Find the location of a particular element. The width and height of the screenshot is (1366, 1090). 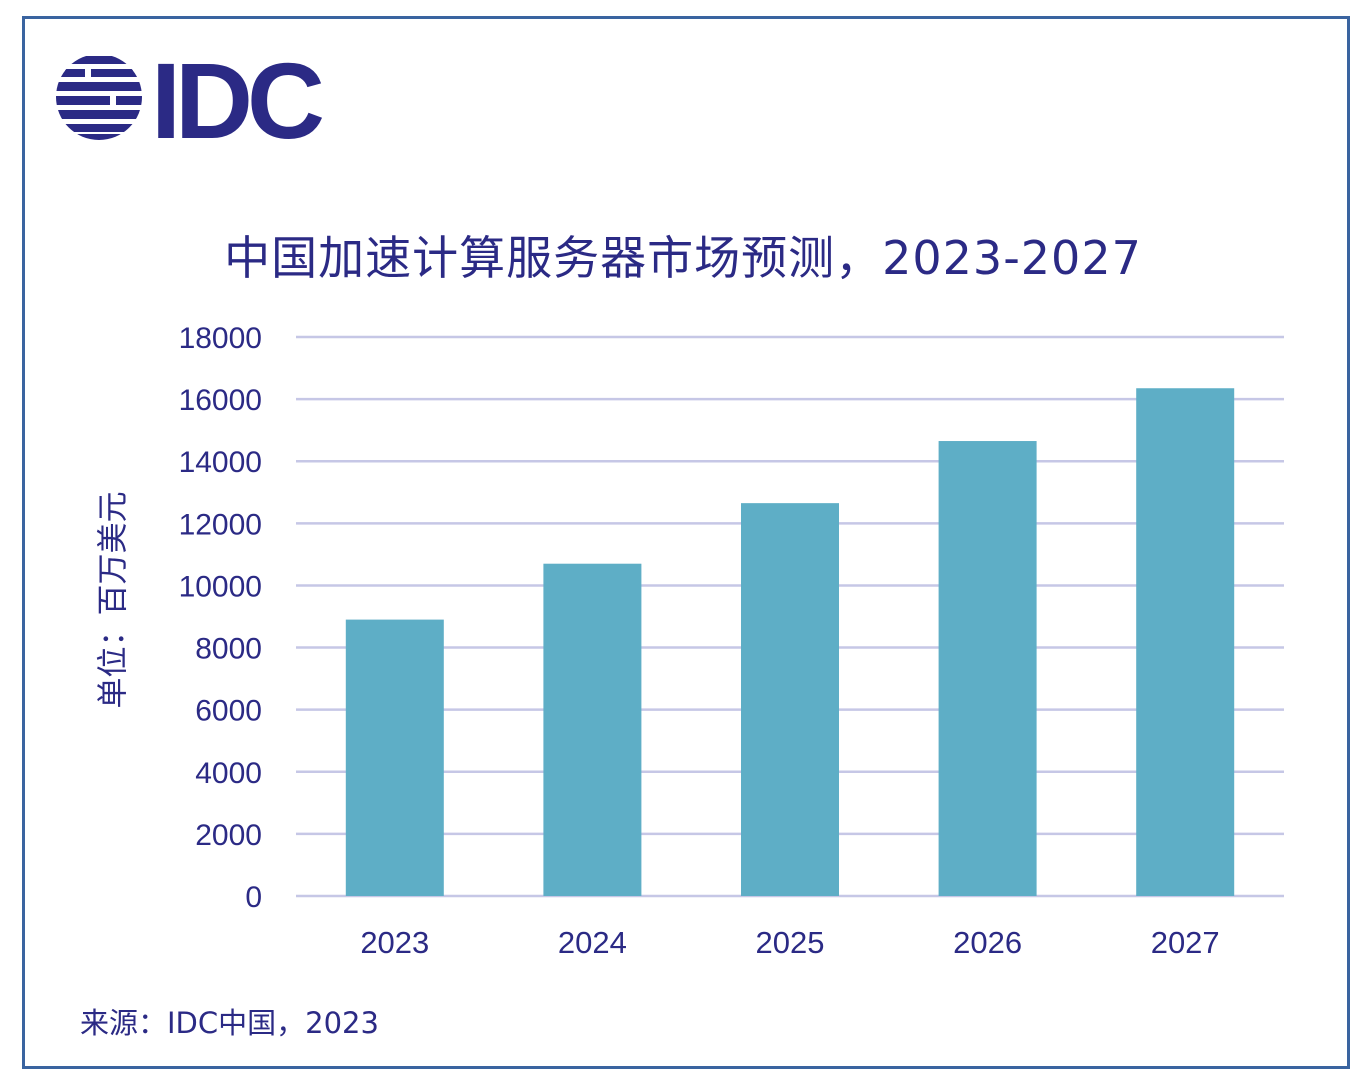

bar-2025 is located at coordinates (790, 699).